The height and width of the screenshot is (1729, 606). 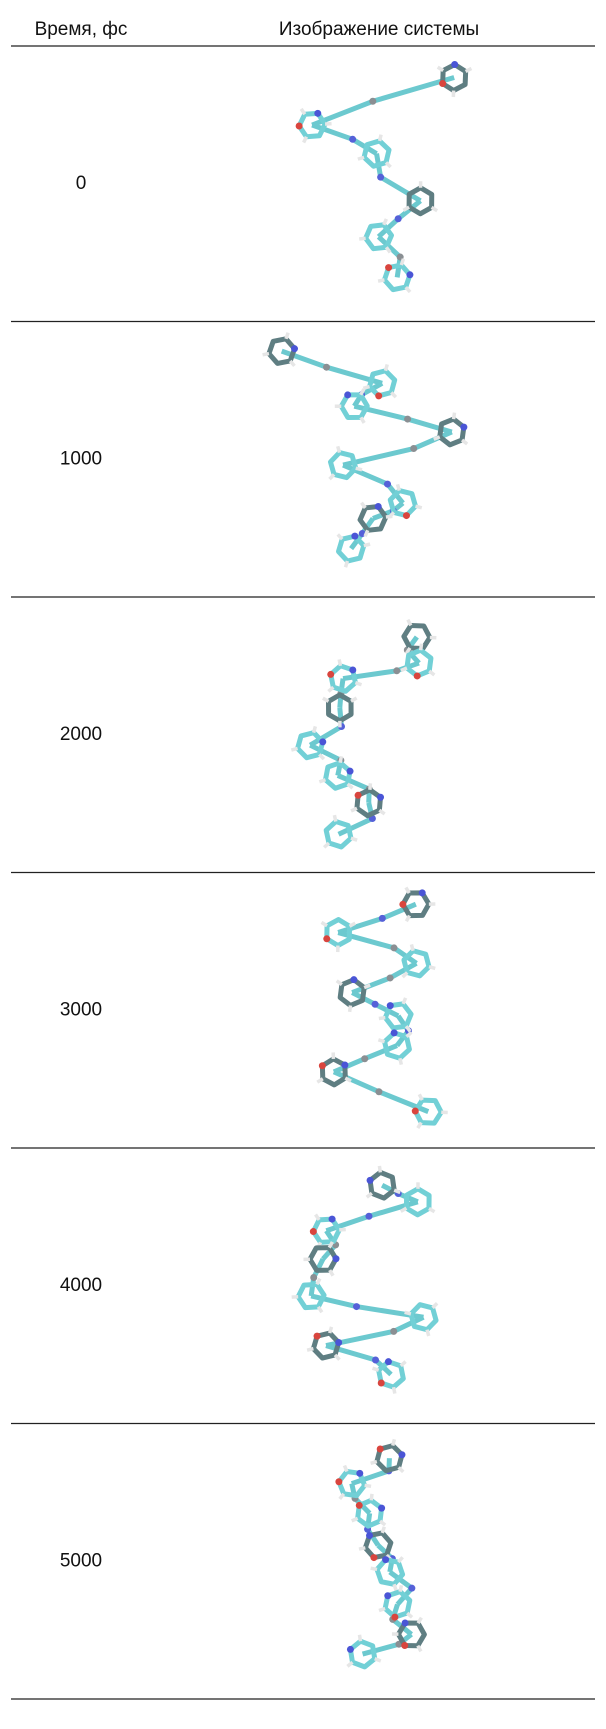 What do you see at coordinates (81, 458) in the screenshot?
I see `time-cell: 1000` at bounding box center [81, 458].